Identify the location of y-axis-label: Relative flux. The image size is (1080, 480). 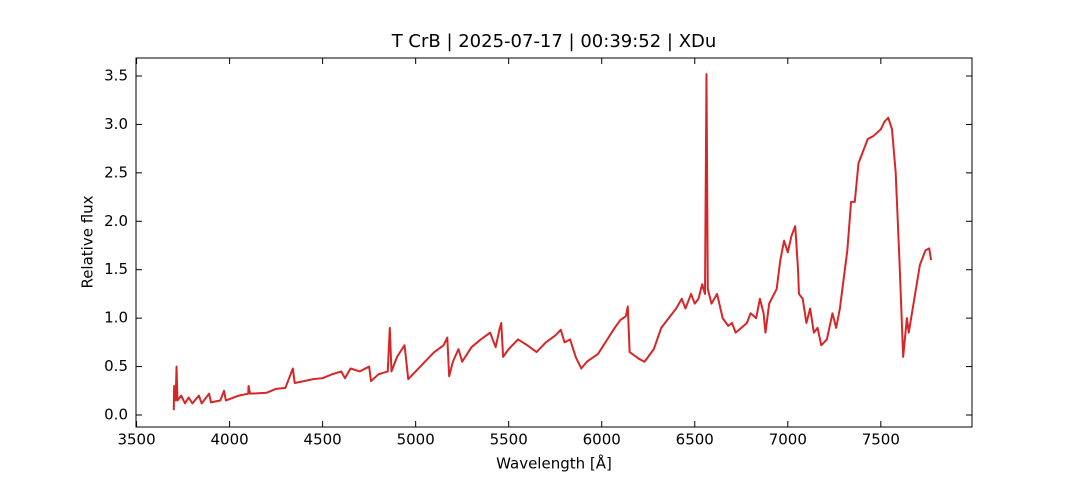
(88, 241).